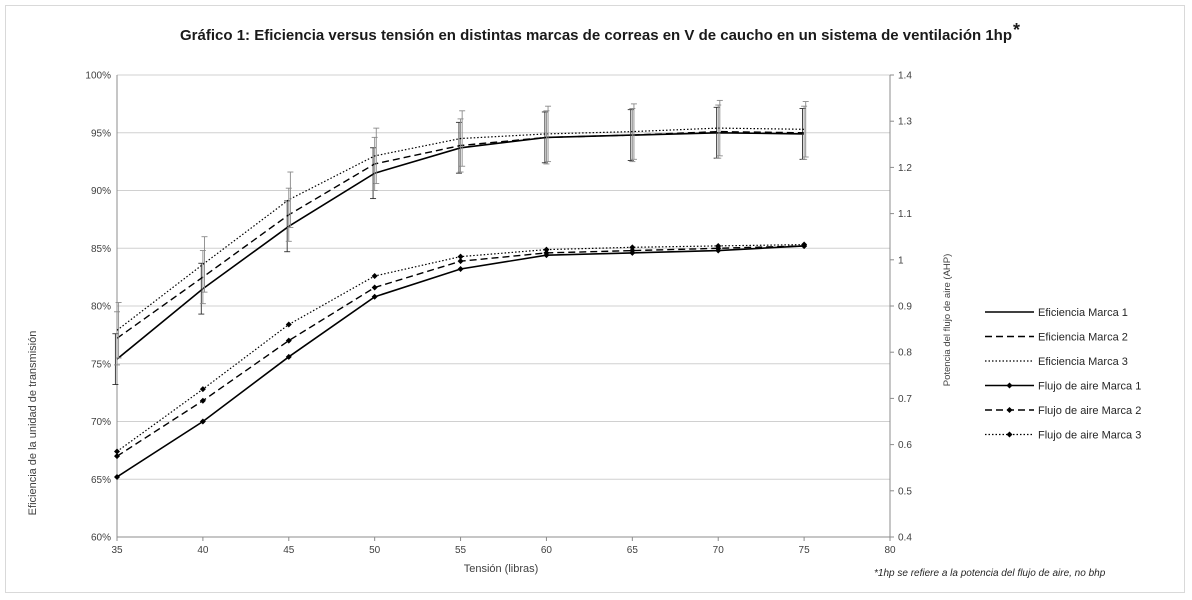  I want to click on y2-tick-label: 1.1, so click(905, 214).